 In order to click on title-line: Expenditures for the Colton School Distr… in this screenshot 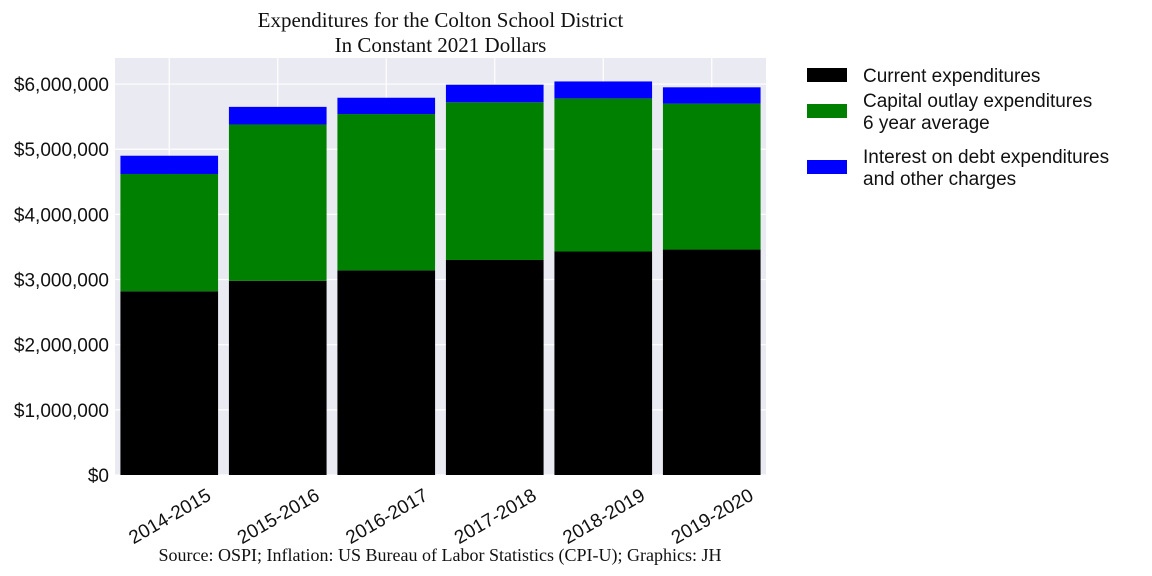, I will do `click(441, 20)`.